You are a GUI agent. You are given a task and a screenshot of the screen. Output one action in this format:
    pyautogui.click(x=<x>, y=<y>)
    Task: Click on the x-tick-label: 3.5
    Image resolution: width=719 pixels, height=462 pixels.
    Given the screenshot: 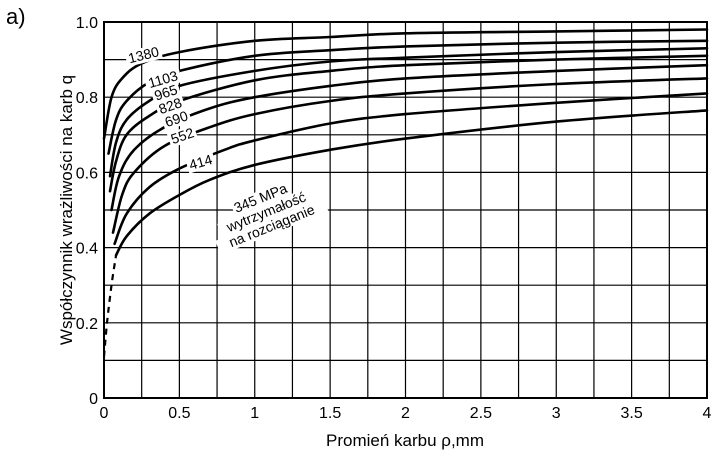 What is the action you would take?
    pyautogui.click(x=632, y=413)
    